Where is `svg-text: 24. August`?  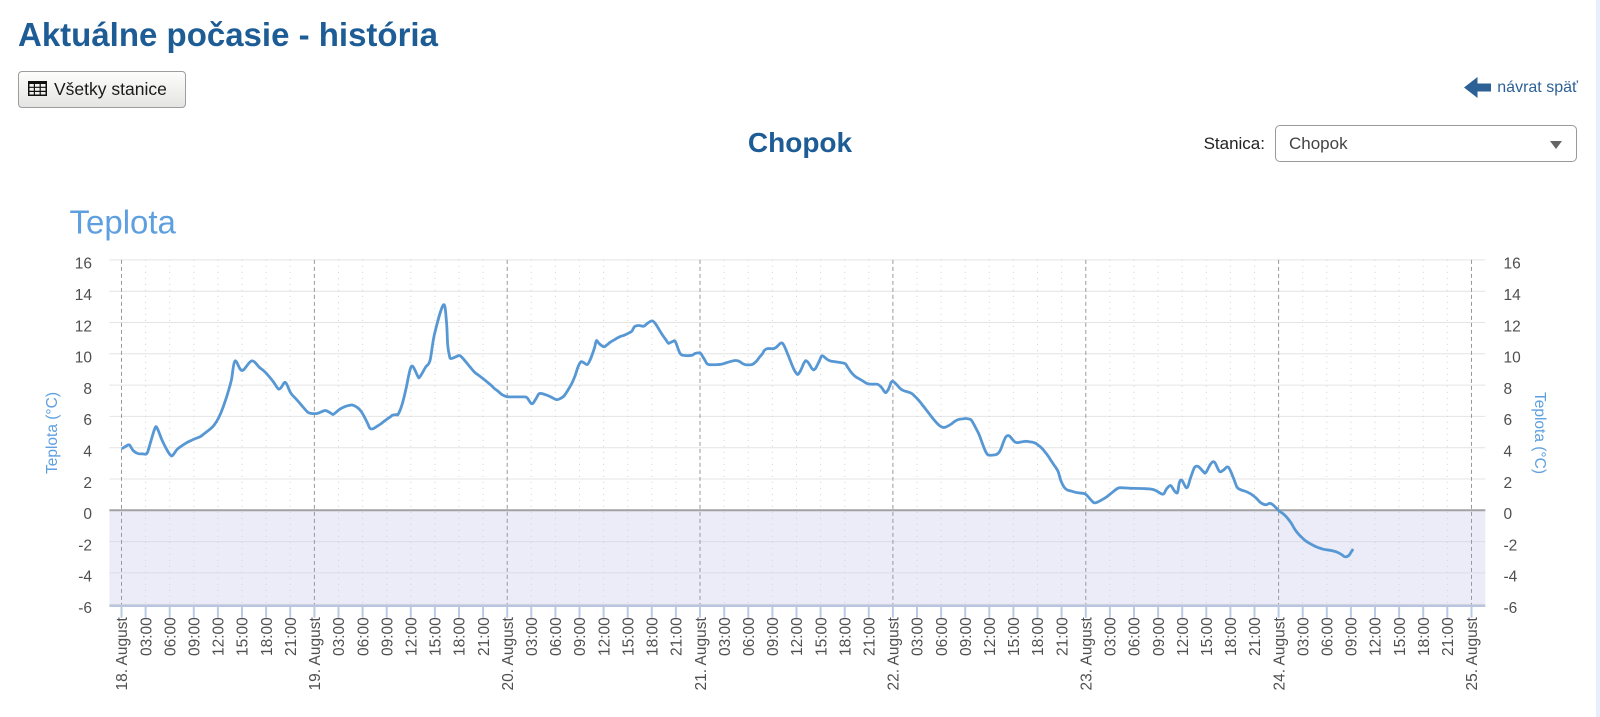 svg-text: 24. August is located at coordinates (1279, 654).